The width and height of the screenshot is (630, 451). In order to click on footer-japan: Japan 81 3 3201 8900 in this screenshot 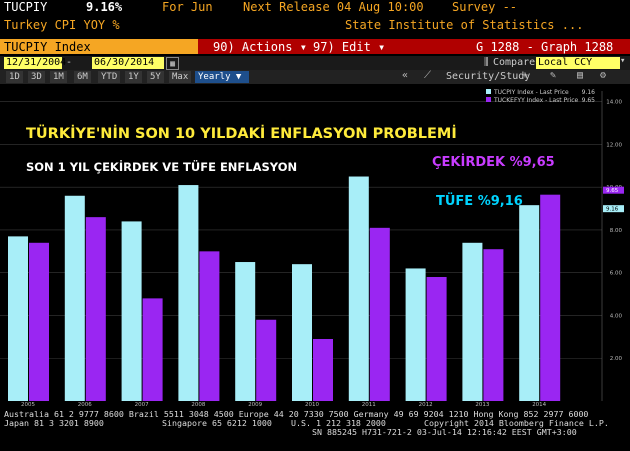, I will do `click(54, 423)`.